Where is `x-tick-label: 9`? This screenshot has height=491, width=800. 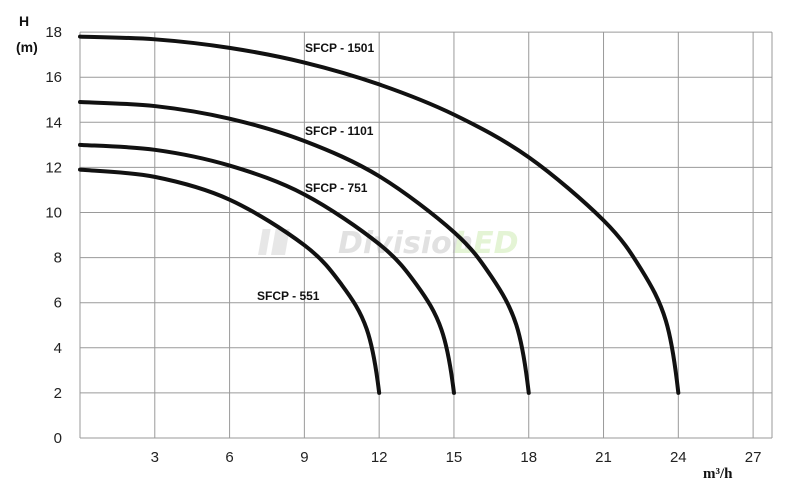 x-tick-label: 9 is located at coordinates (304, 457).